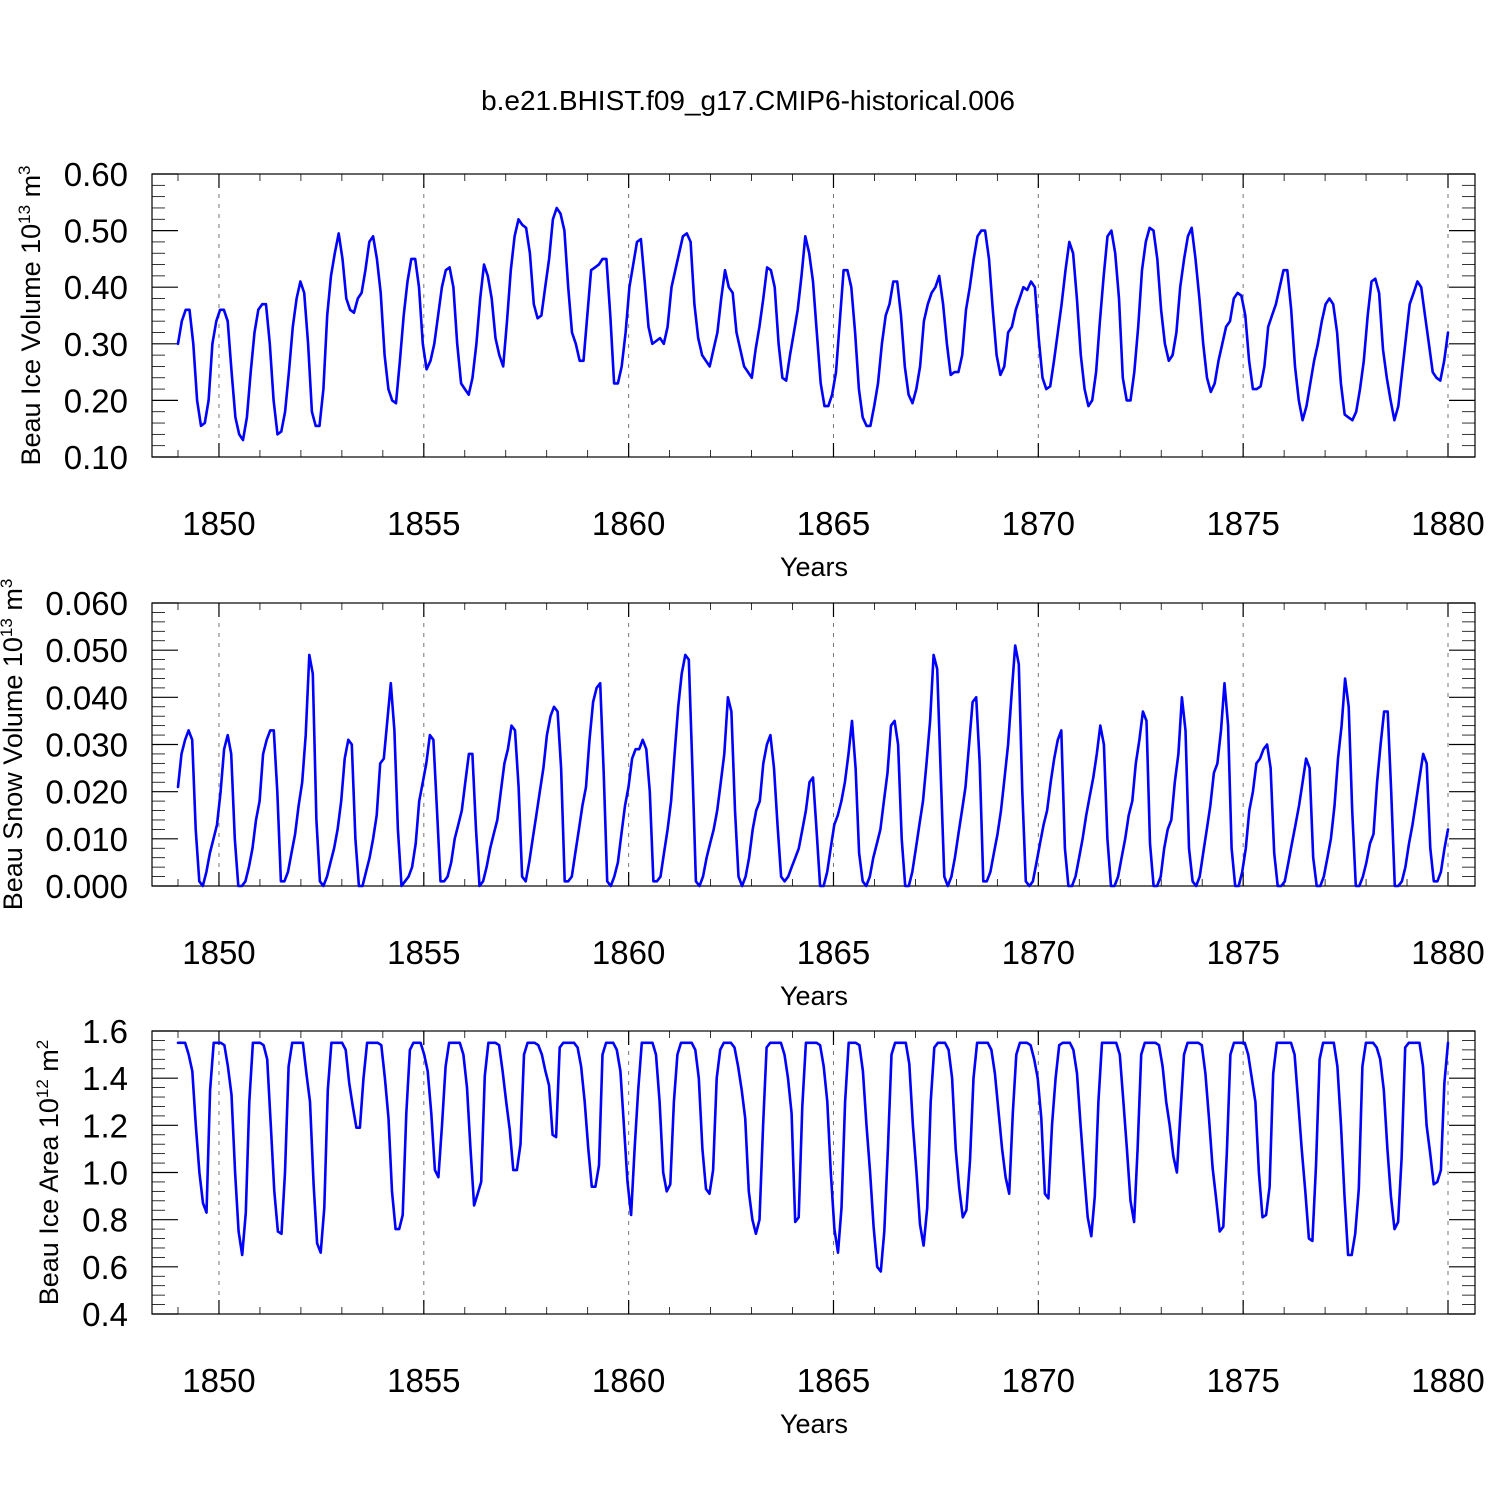  I want to click on y-tick-label: 0.50, so click(96, 231).